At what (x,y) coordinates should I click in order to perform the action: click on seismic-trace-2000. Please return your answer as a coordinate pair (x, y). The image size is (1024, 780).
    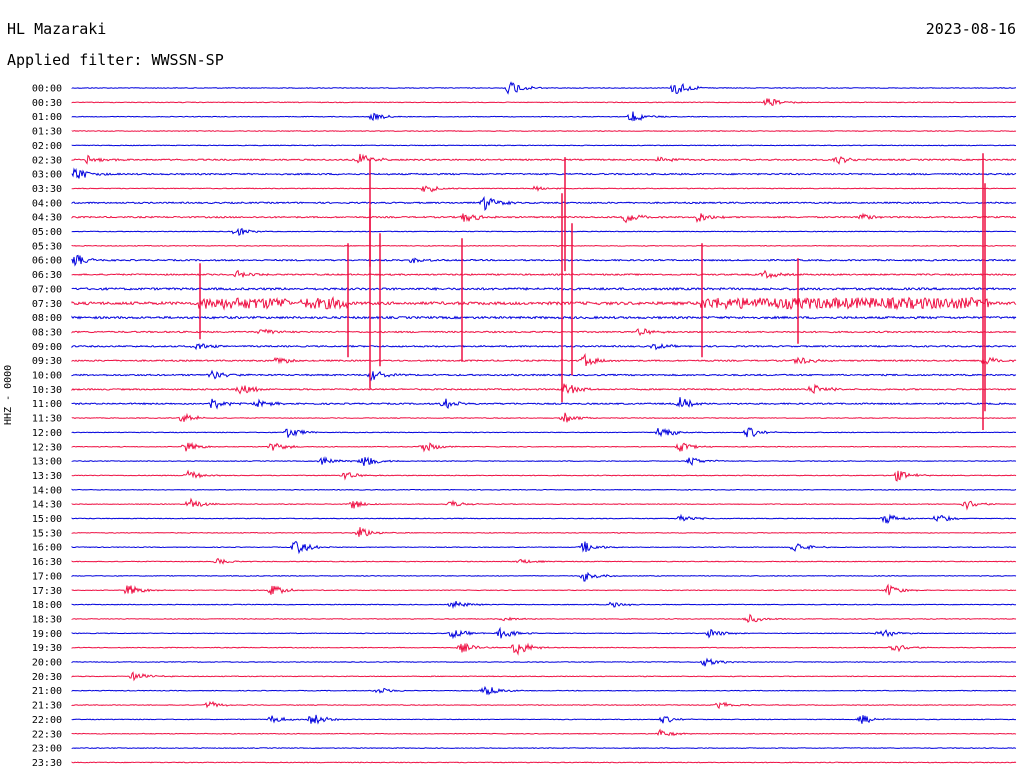
    Looking at the image, I should click on (544, 662).